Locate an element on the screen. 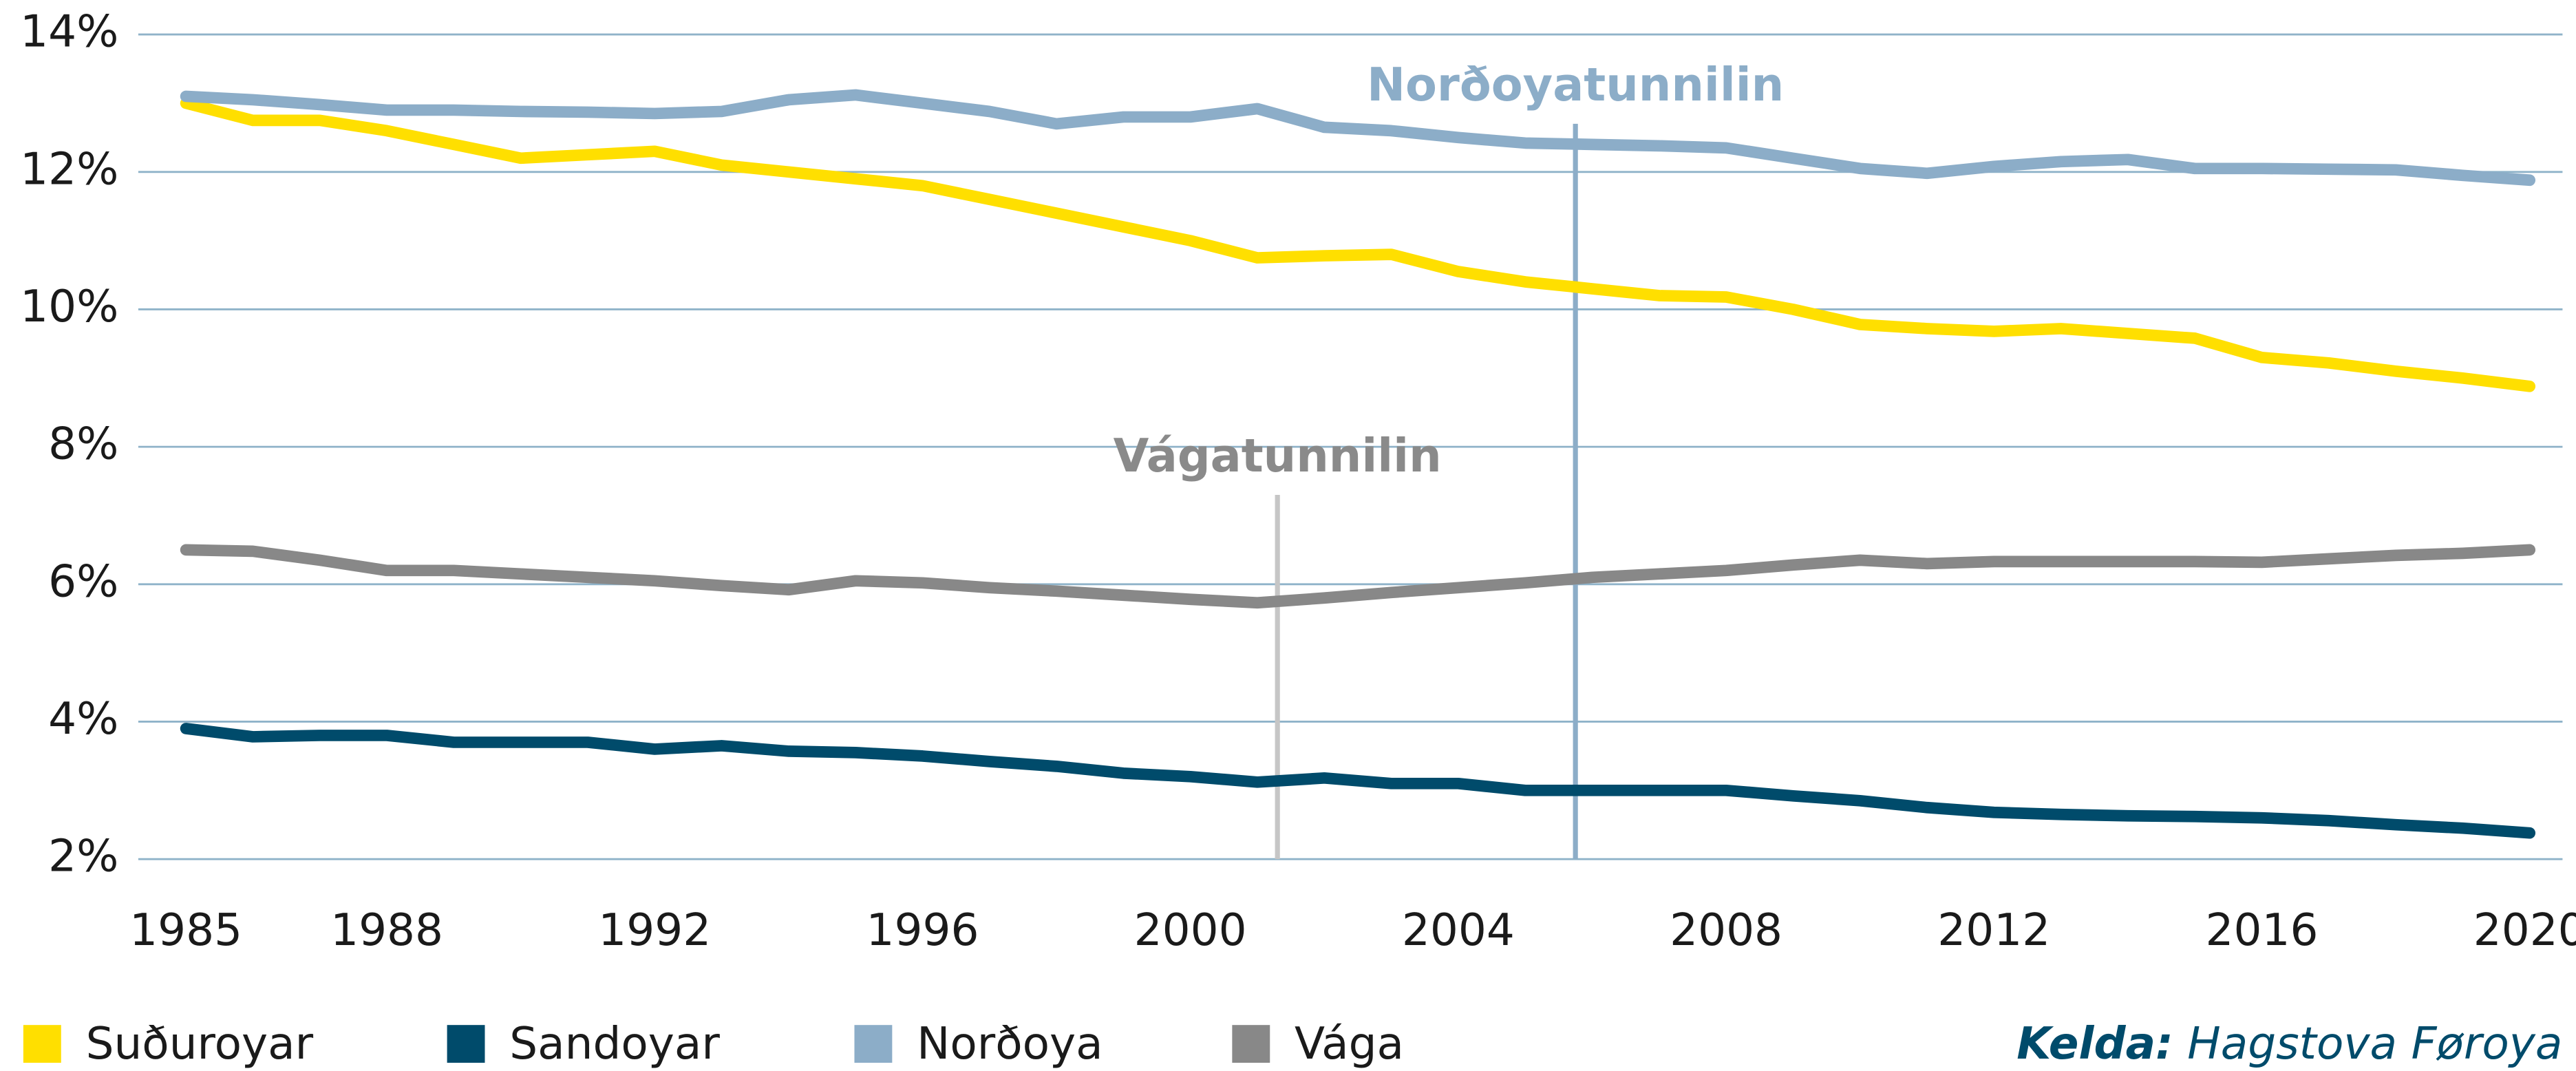 The height and width of the screenshot is (1071, 2576). y-tick-label: 4% is located at coordinates (83, 719).